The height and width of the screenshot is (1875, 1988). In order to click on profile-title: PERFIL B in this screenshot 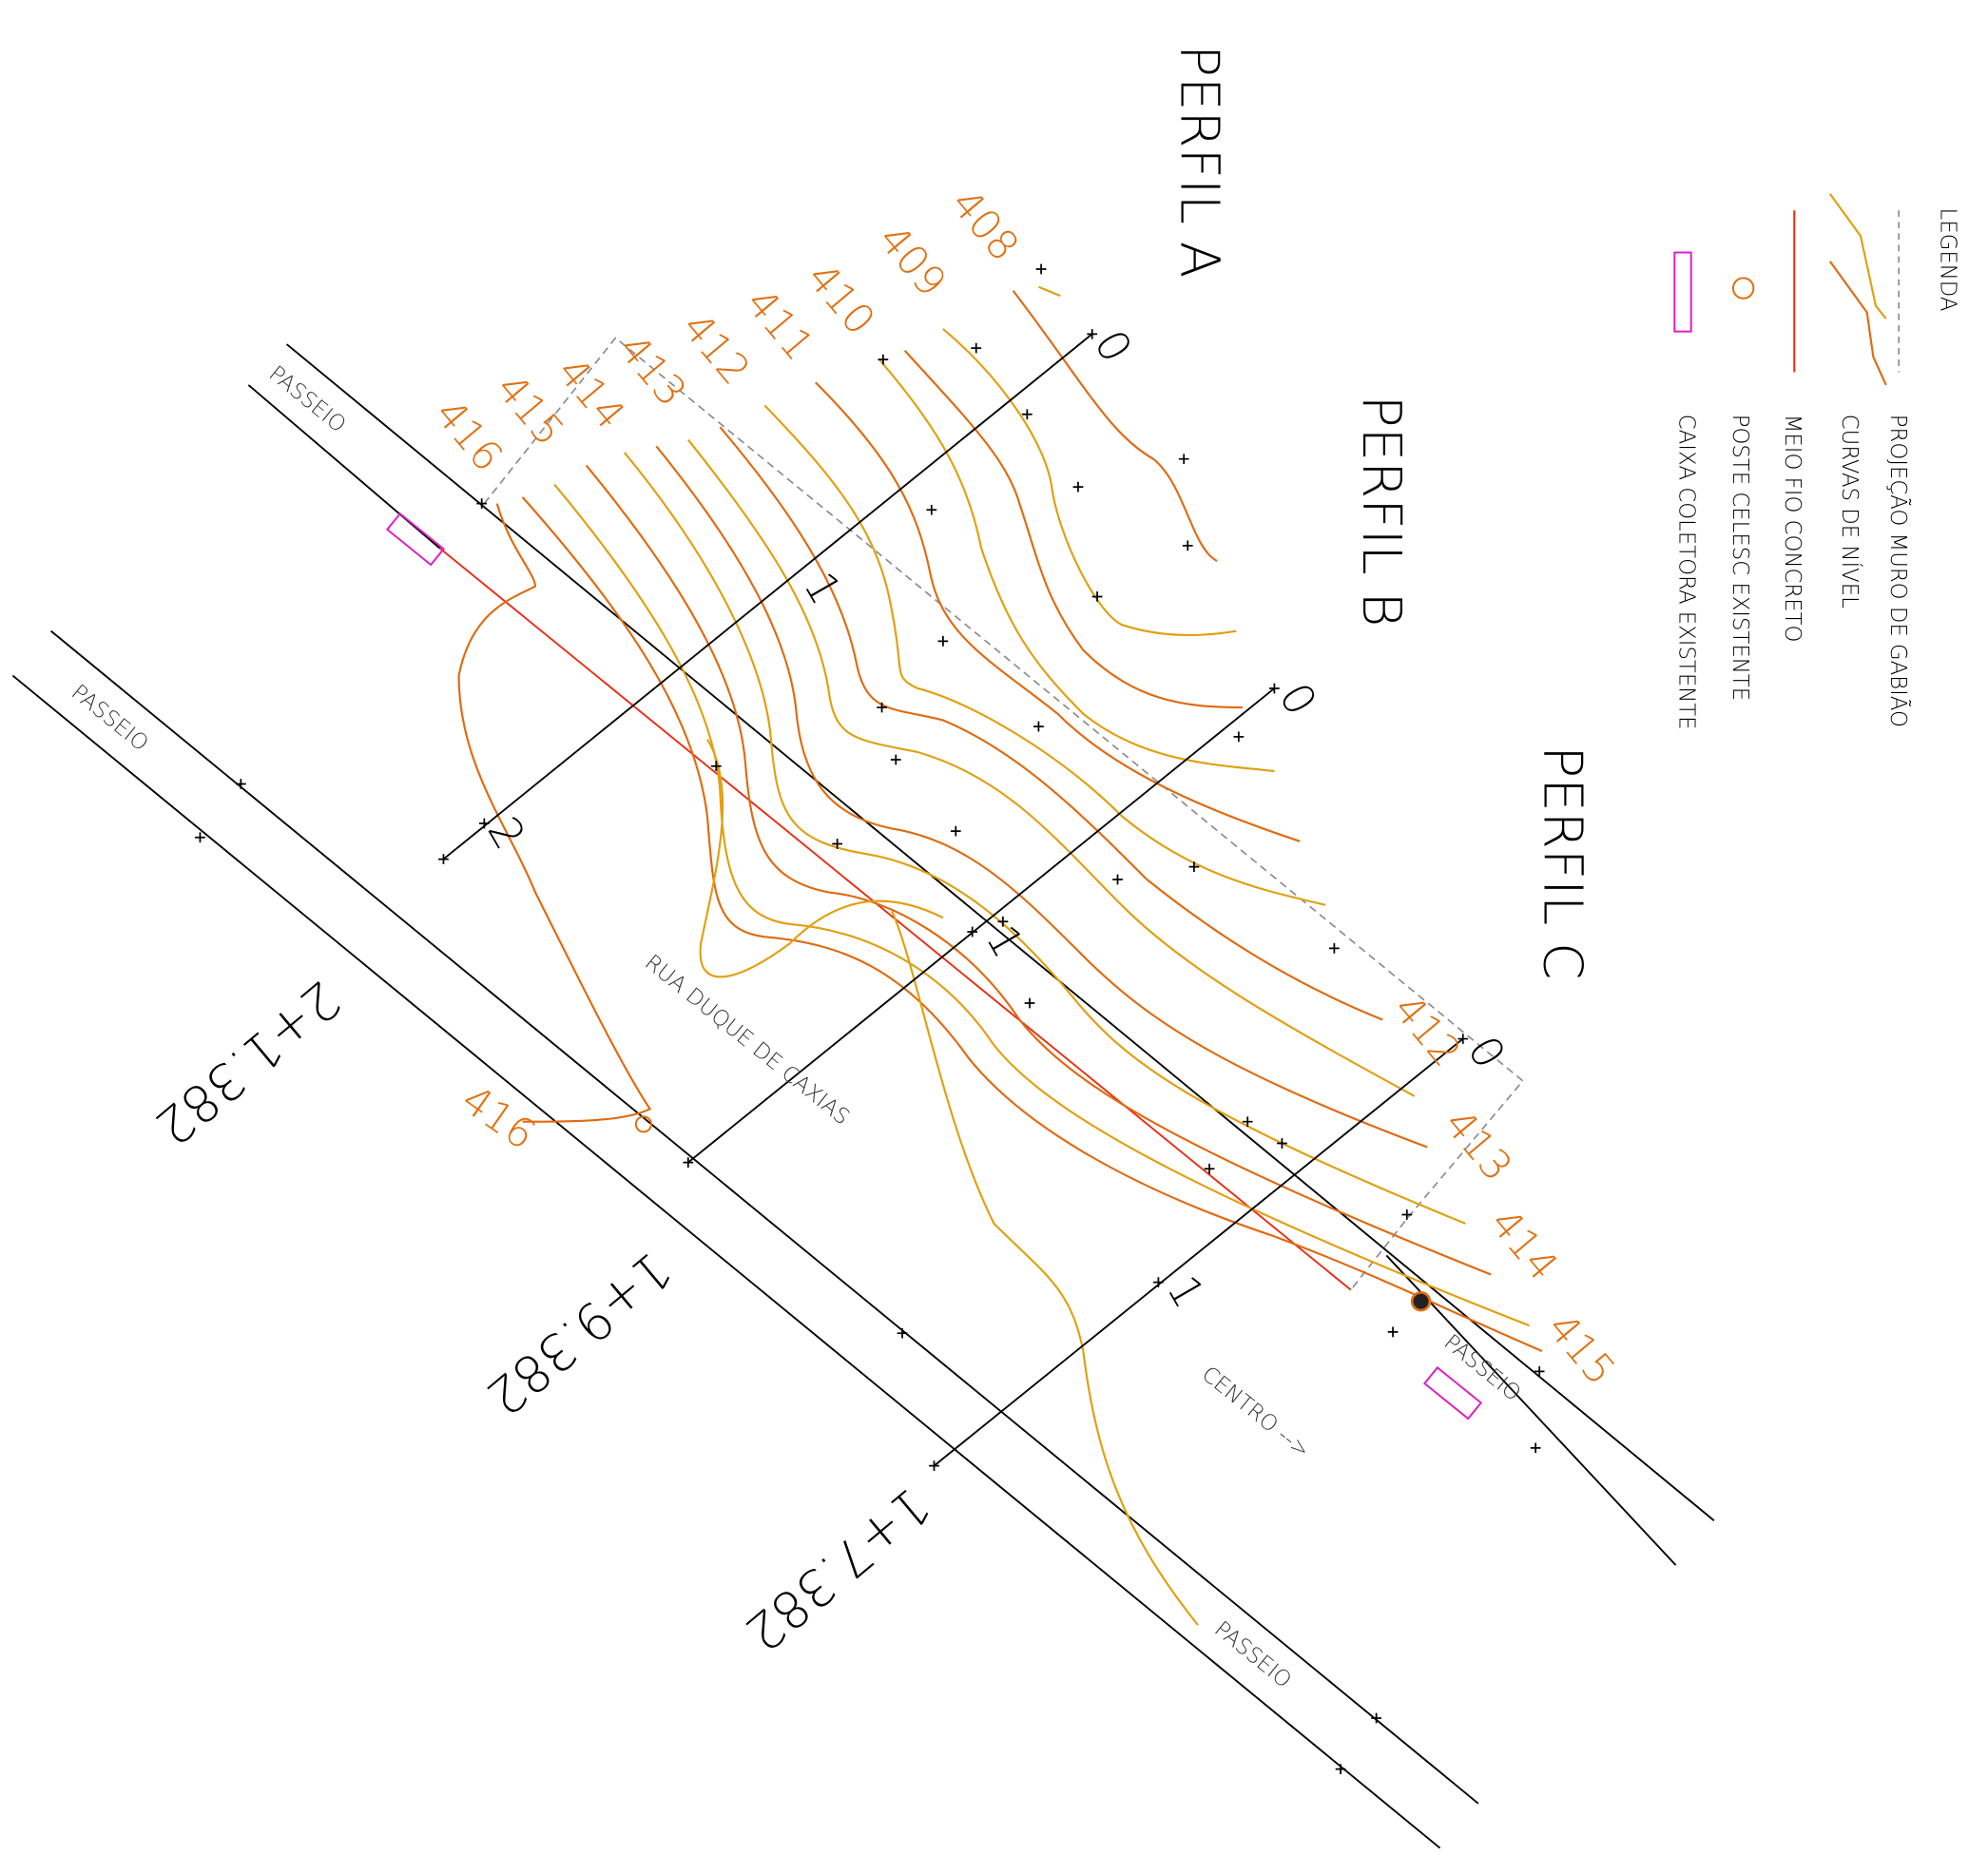, I will do `click(1381, 512)`.